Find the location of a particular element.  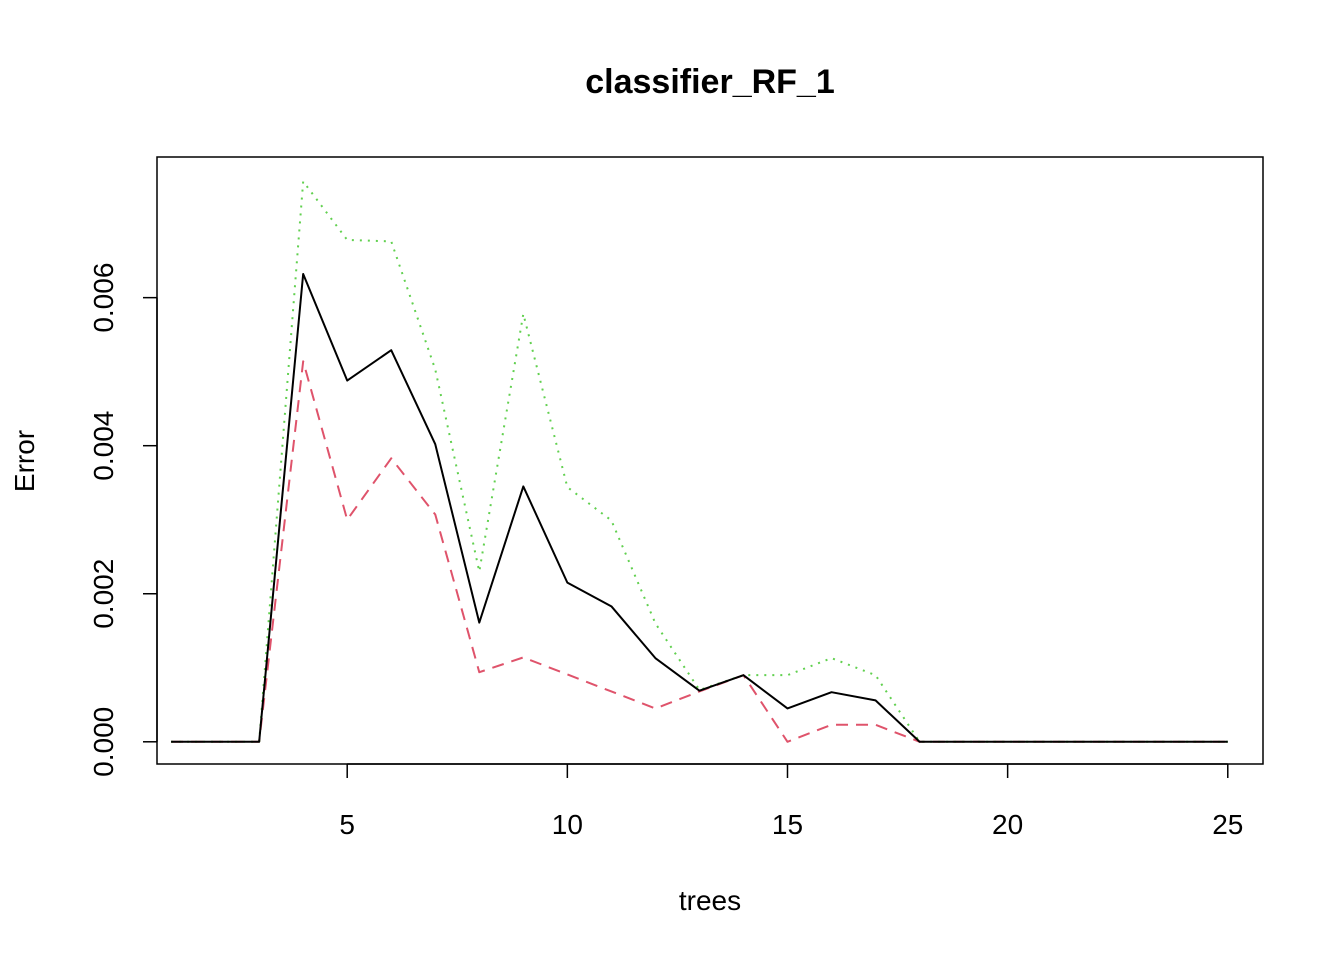

y-axis: 0.000 0.002 0.004 0.006 is located at coordinates (123, 520).